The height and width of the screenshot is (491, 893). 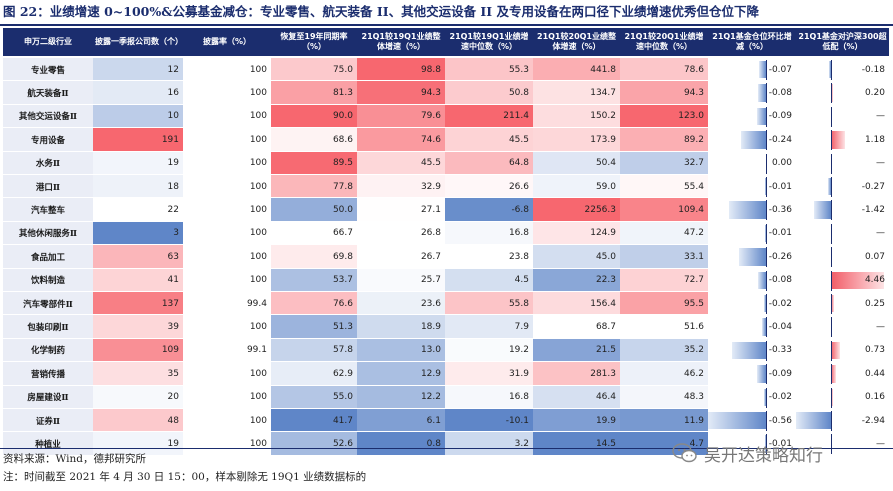 What do you see at coordinates (873, 186) in the screenshot?
I see `bar-label-ow: -0.27` at bounding box center [873, 186].